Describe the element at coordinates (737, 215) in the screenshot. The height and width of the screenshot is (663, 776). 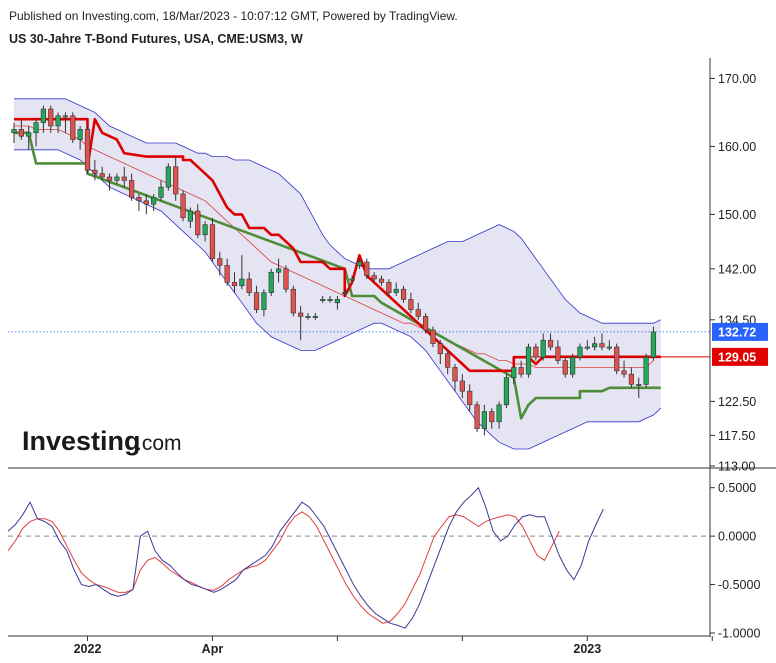
I see `y-tick-label: 150.00` at that location.